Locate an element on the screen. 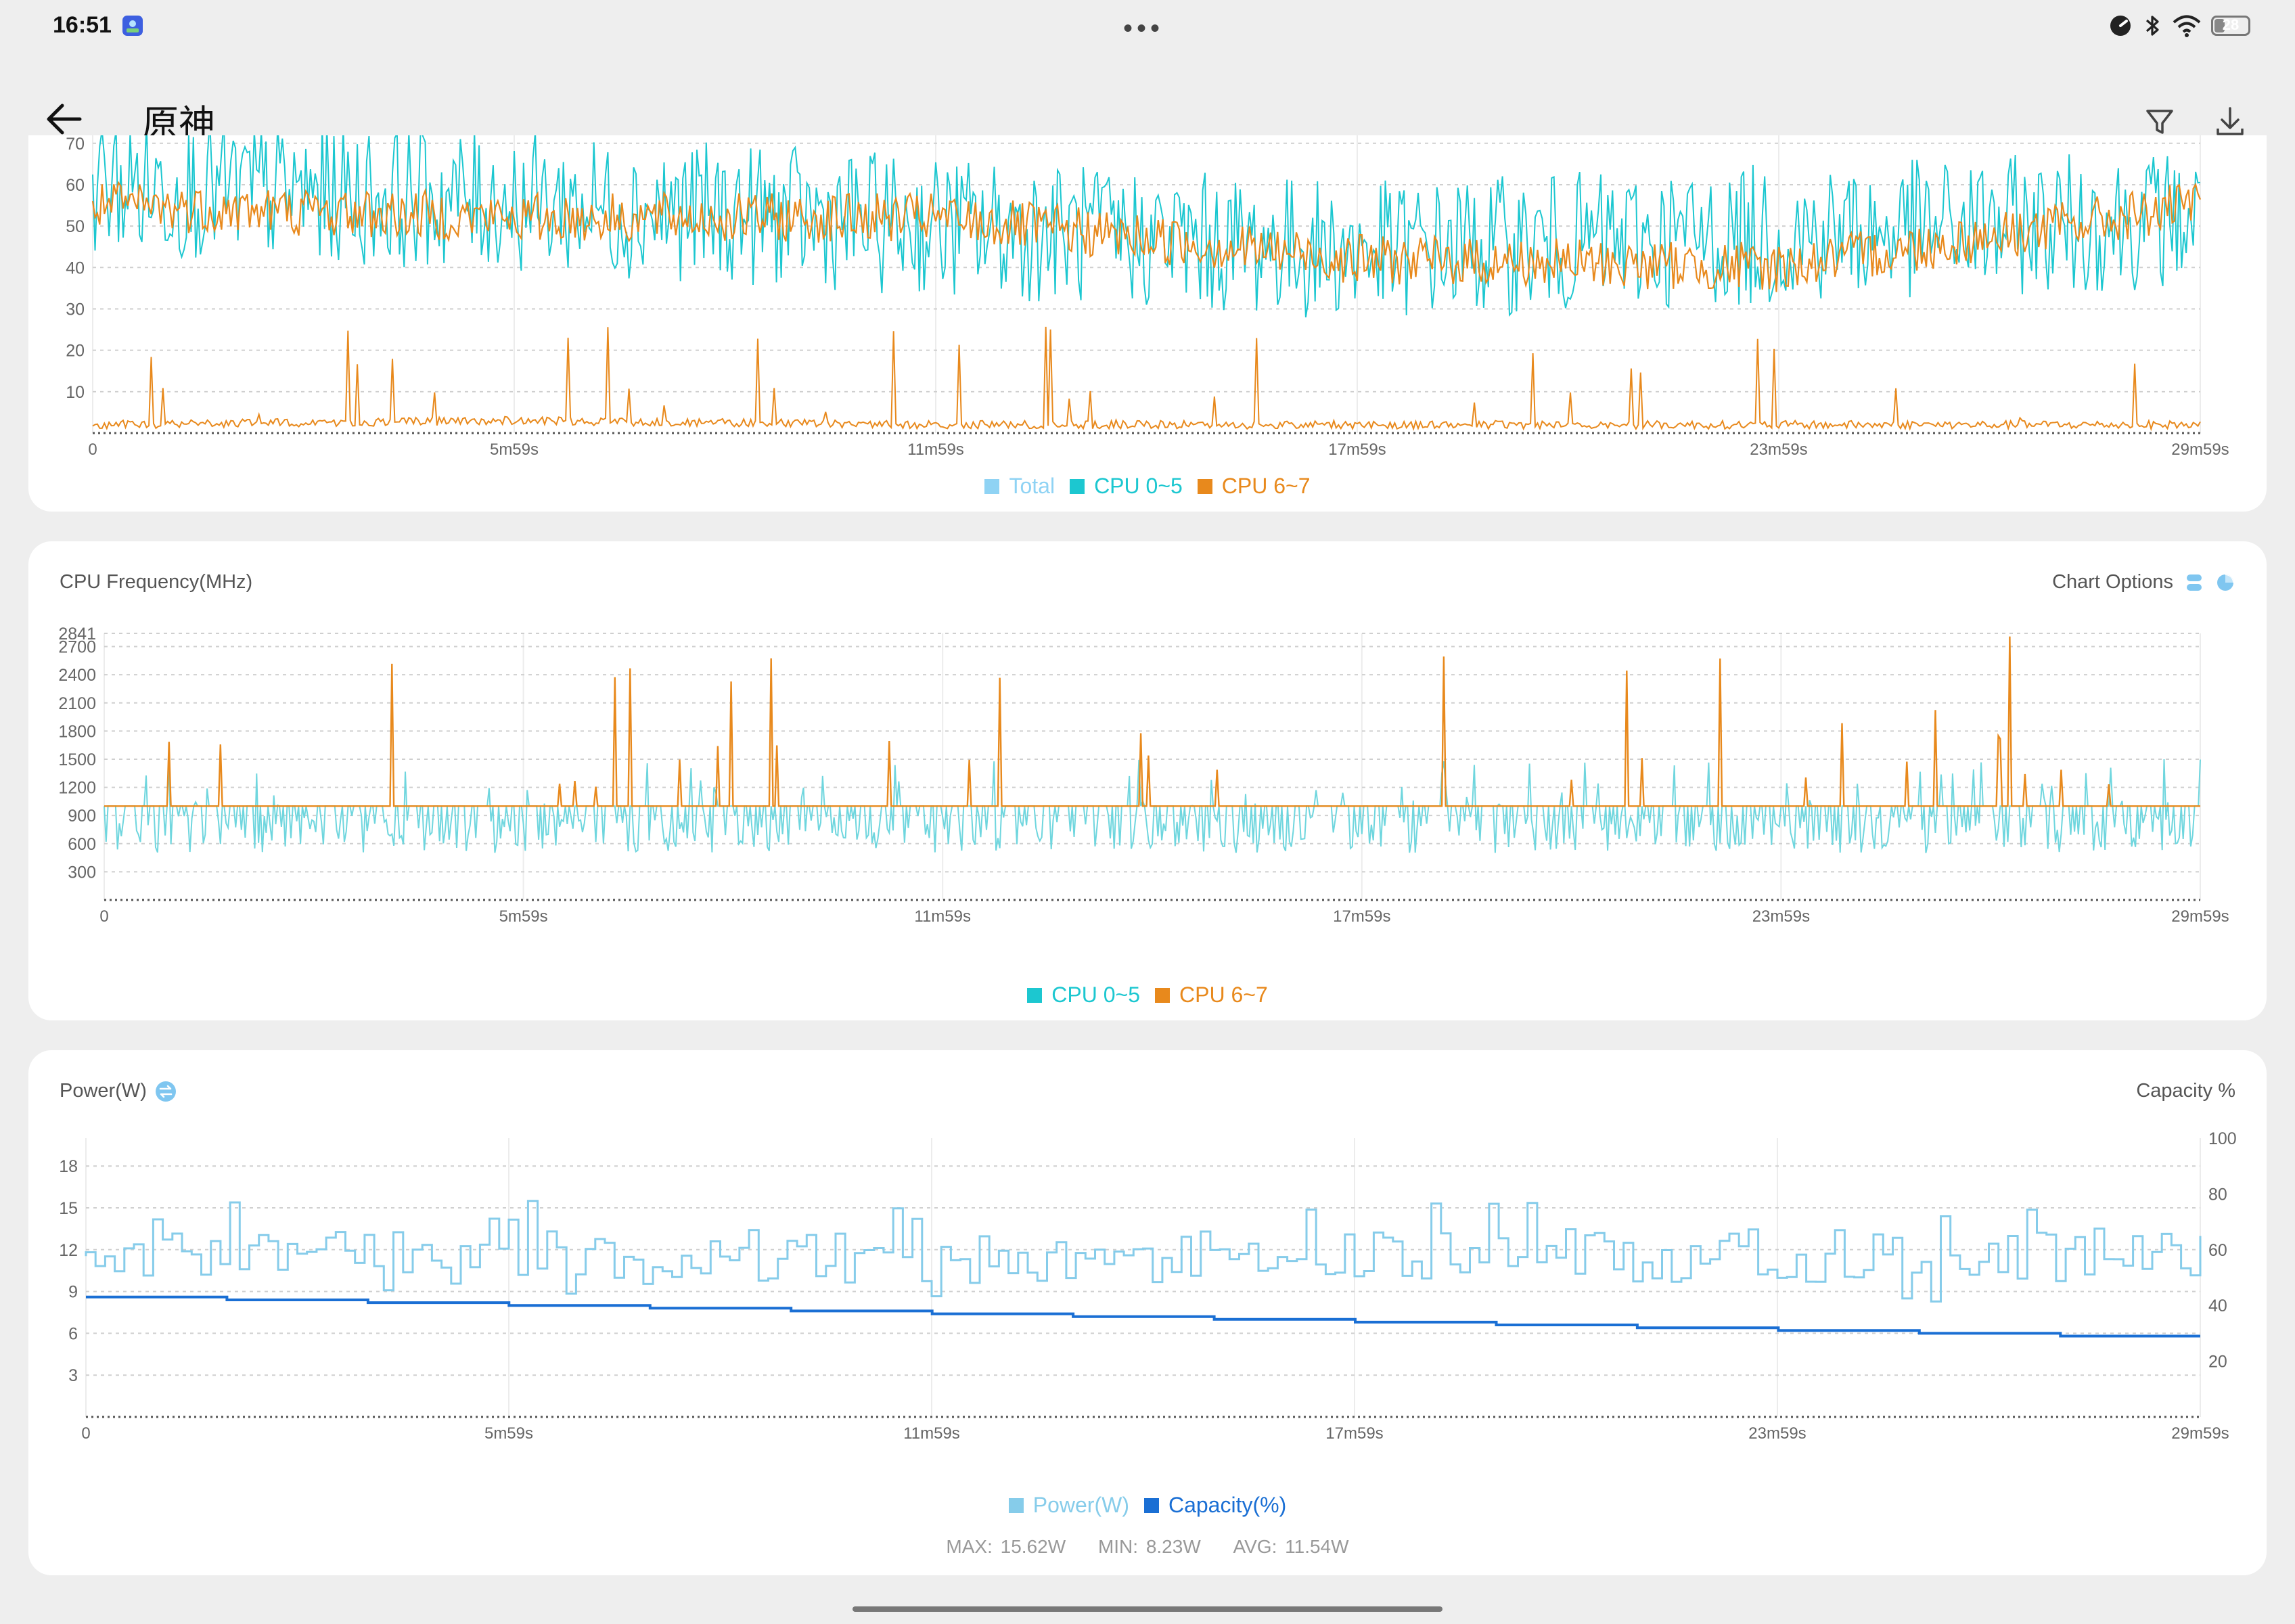  y-tick-label: 50 is located at coordinates (76, 226).